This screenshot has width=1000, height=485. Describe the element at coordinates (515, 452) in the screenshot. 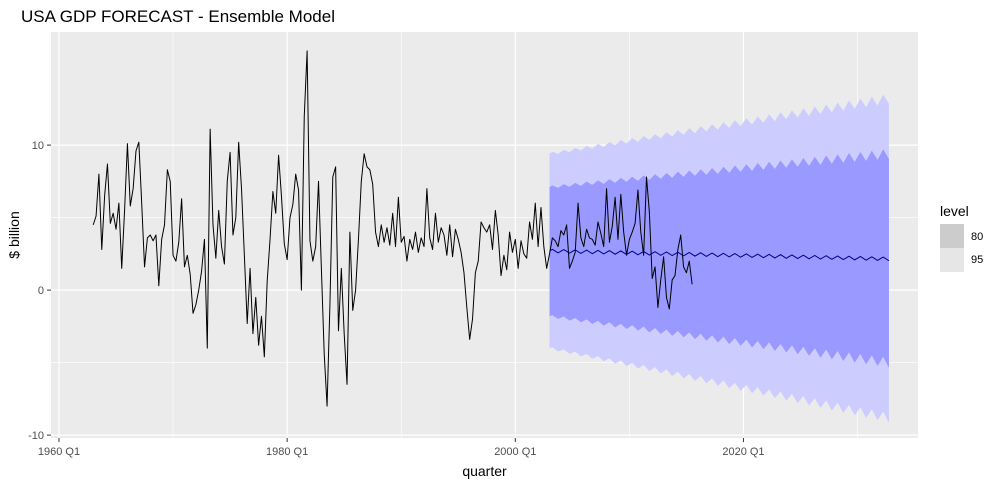

I see `x-tick-label: 2000 Q1` at that location.